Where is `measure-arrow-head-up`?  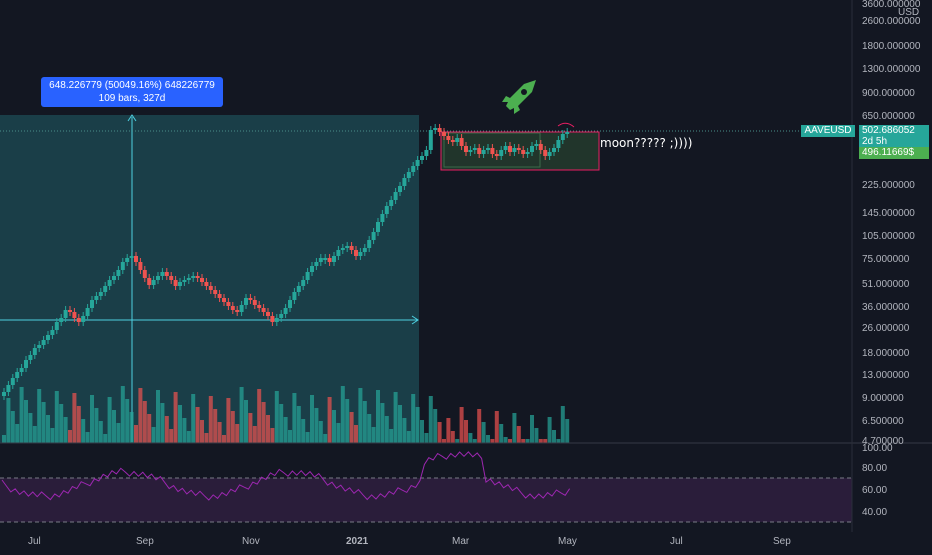 measure-arrow-head-up is located at coordinates (132, 118).